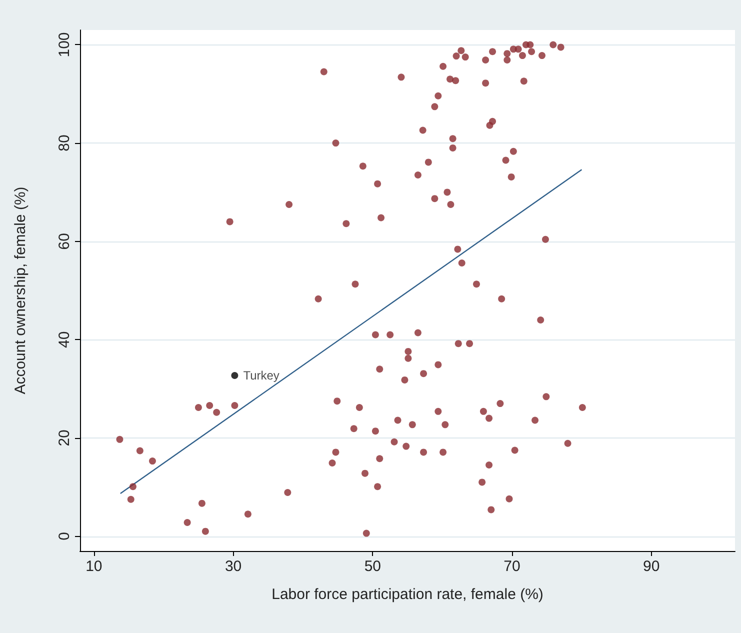  What do you see at coordinates (651, 566) in the screenshot?
I see `x-tick-label: 90` at bounding box center [651, 566].